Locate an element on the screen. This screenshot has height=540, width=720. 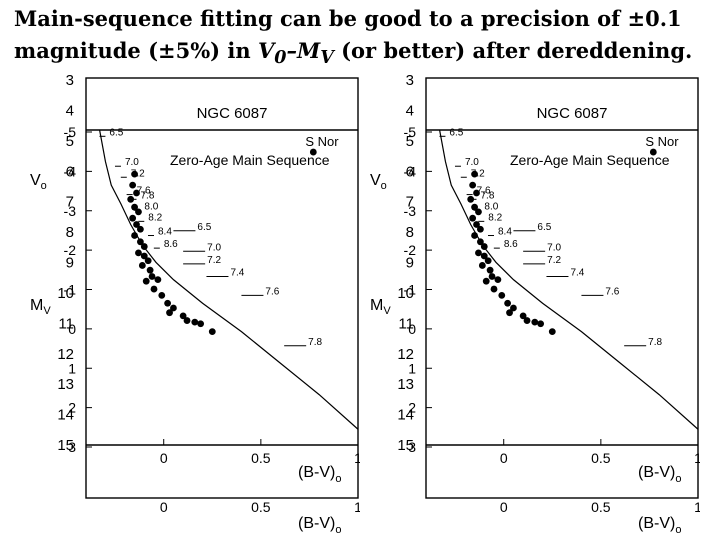
y-tick-label-outer: 4 is located at coordinates (70, 110).